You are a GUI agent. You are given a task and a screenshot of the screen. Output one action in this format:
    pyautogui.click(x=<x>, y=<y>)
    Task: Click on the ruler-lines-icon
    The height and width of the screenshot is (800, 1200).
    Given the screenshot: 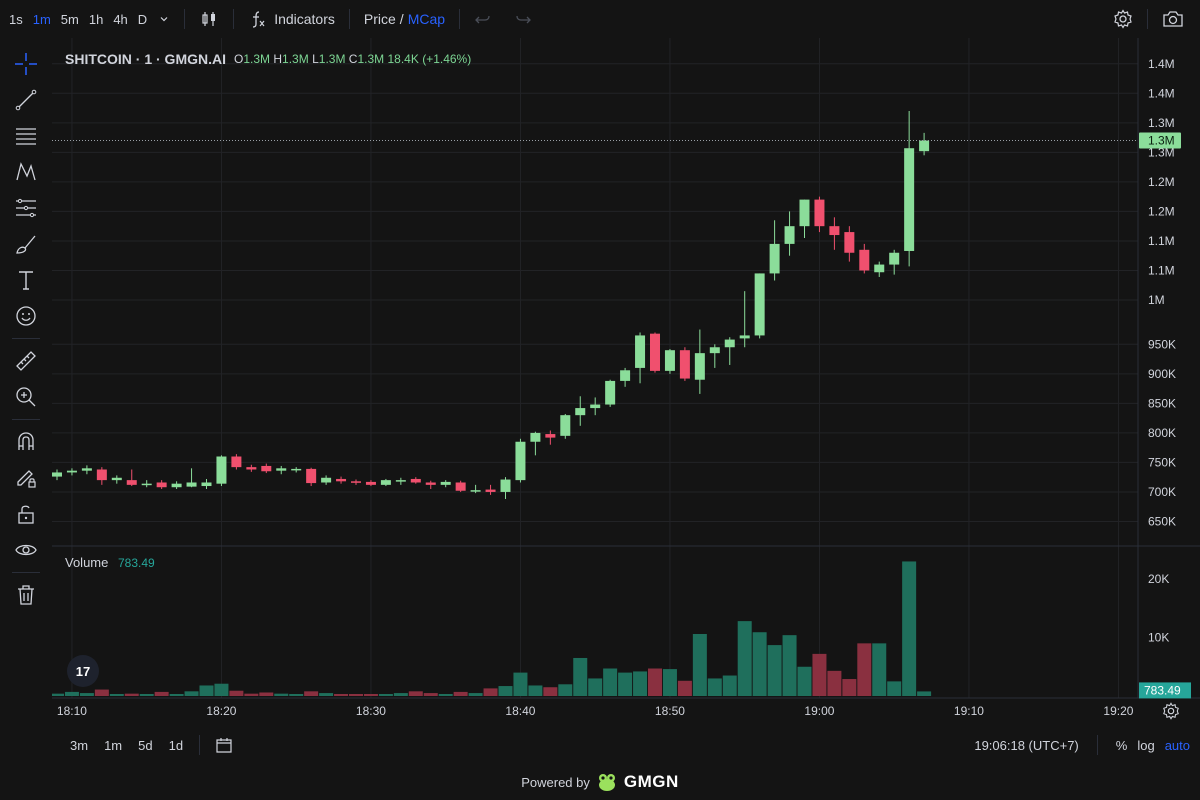 What is the action you would take?
    pyautogui.click(x=26, y=208)
    